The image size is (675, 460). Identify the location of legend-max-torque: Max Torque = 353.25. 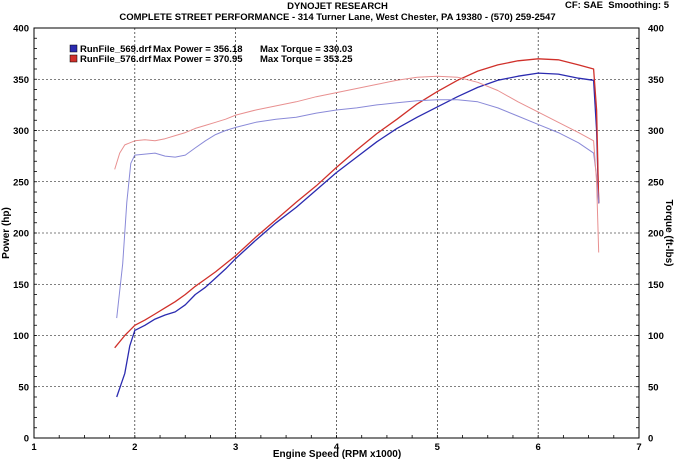
(306, 59).